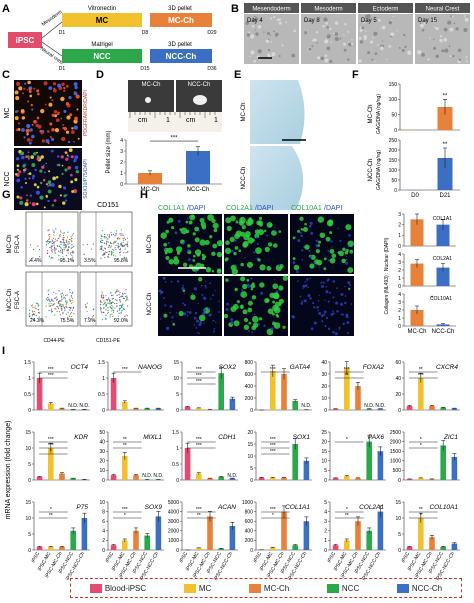  What do you see at coordinates (6, 195) in the screenshot?
I see `panel-g-label: G` at bounding box center [6, 195].